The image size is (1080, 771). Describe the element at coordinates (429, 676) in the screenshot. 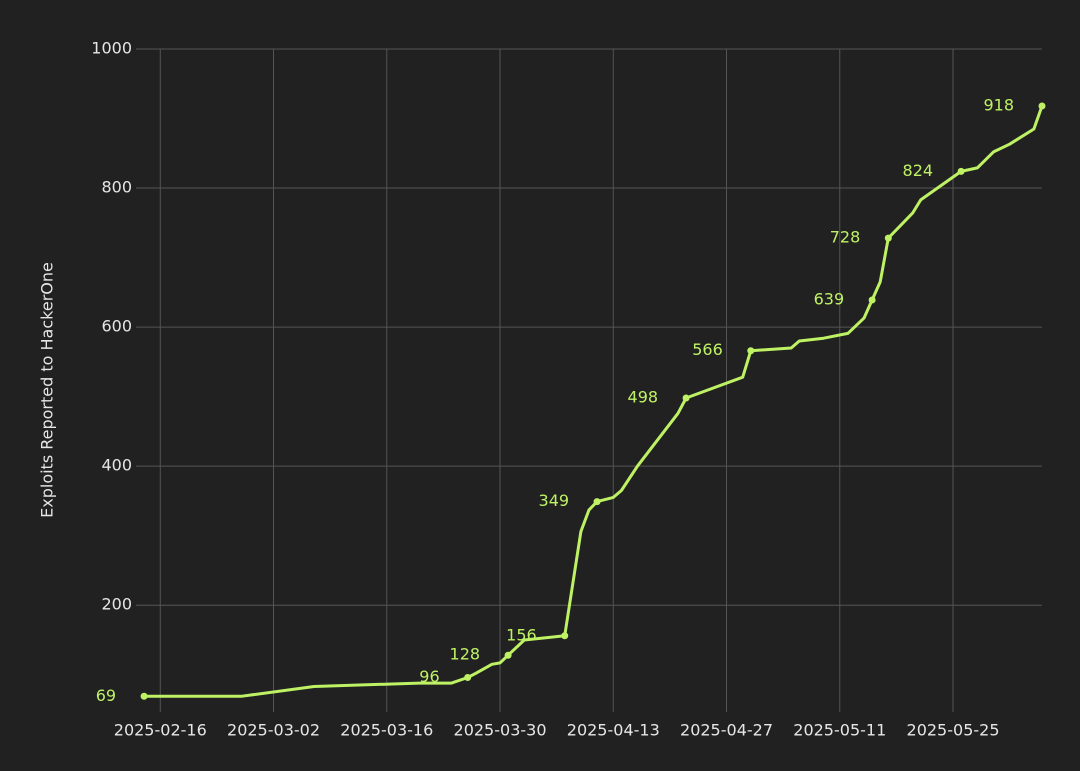

I see `data-label: 96` at that location.